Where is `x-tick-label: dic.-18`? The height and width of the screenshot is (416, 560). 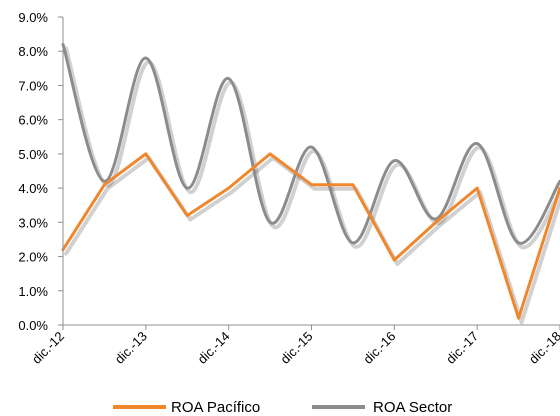
x-tick-label: dic.-18 is located at coordinates (543, 348).